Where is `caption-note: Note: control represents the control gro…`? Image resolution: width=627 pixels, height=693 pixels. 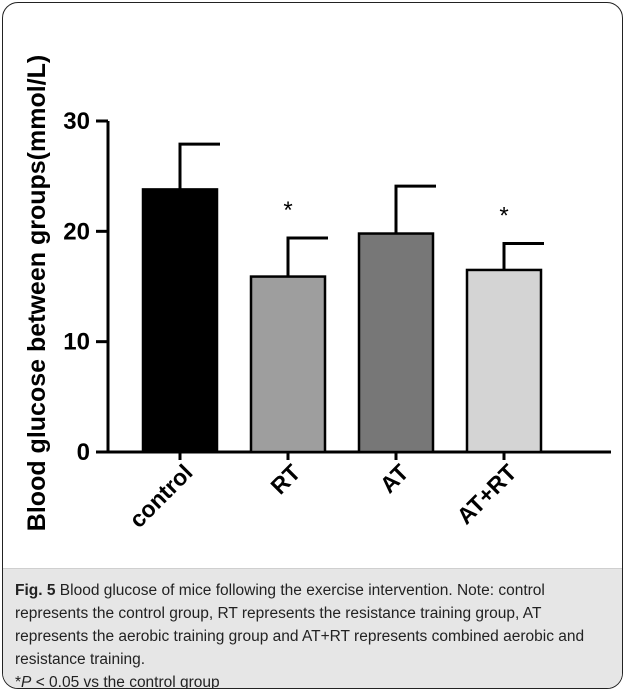 caption-note: Note: control represents the control gro… is located at coordinates (300, 625).